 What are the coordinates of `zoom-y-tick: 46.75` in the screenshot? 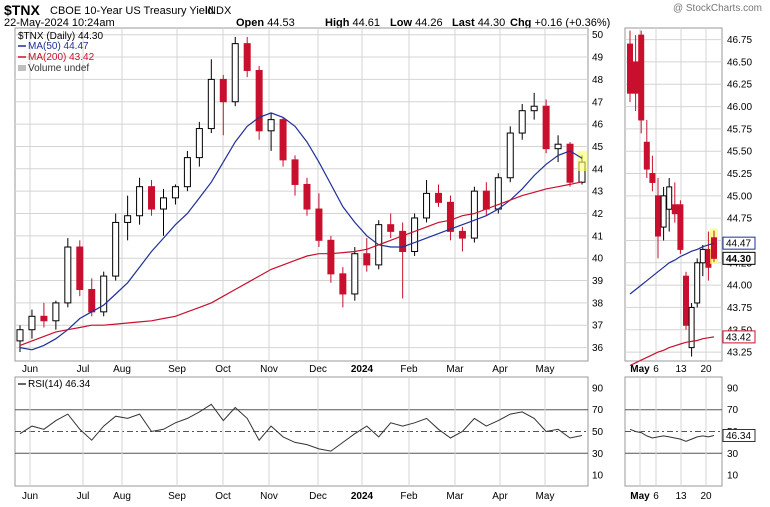 It's located at (739, 40).